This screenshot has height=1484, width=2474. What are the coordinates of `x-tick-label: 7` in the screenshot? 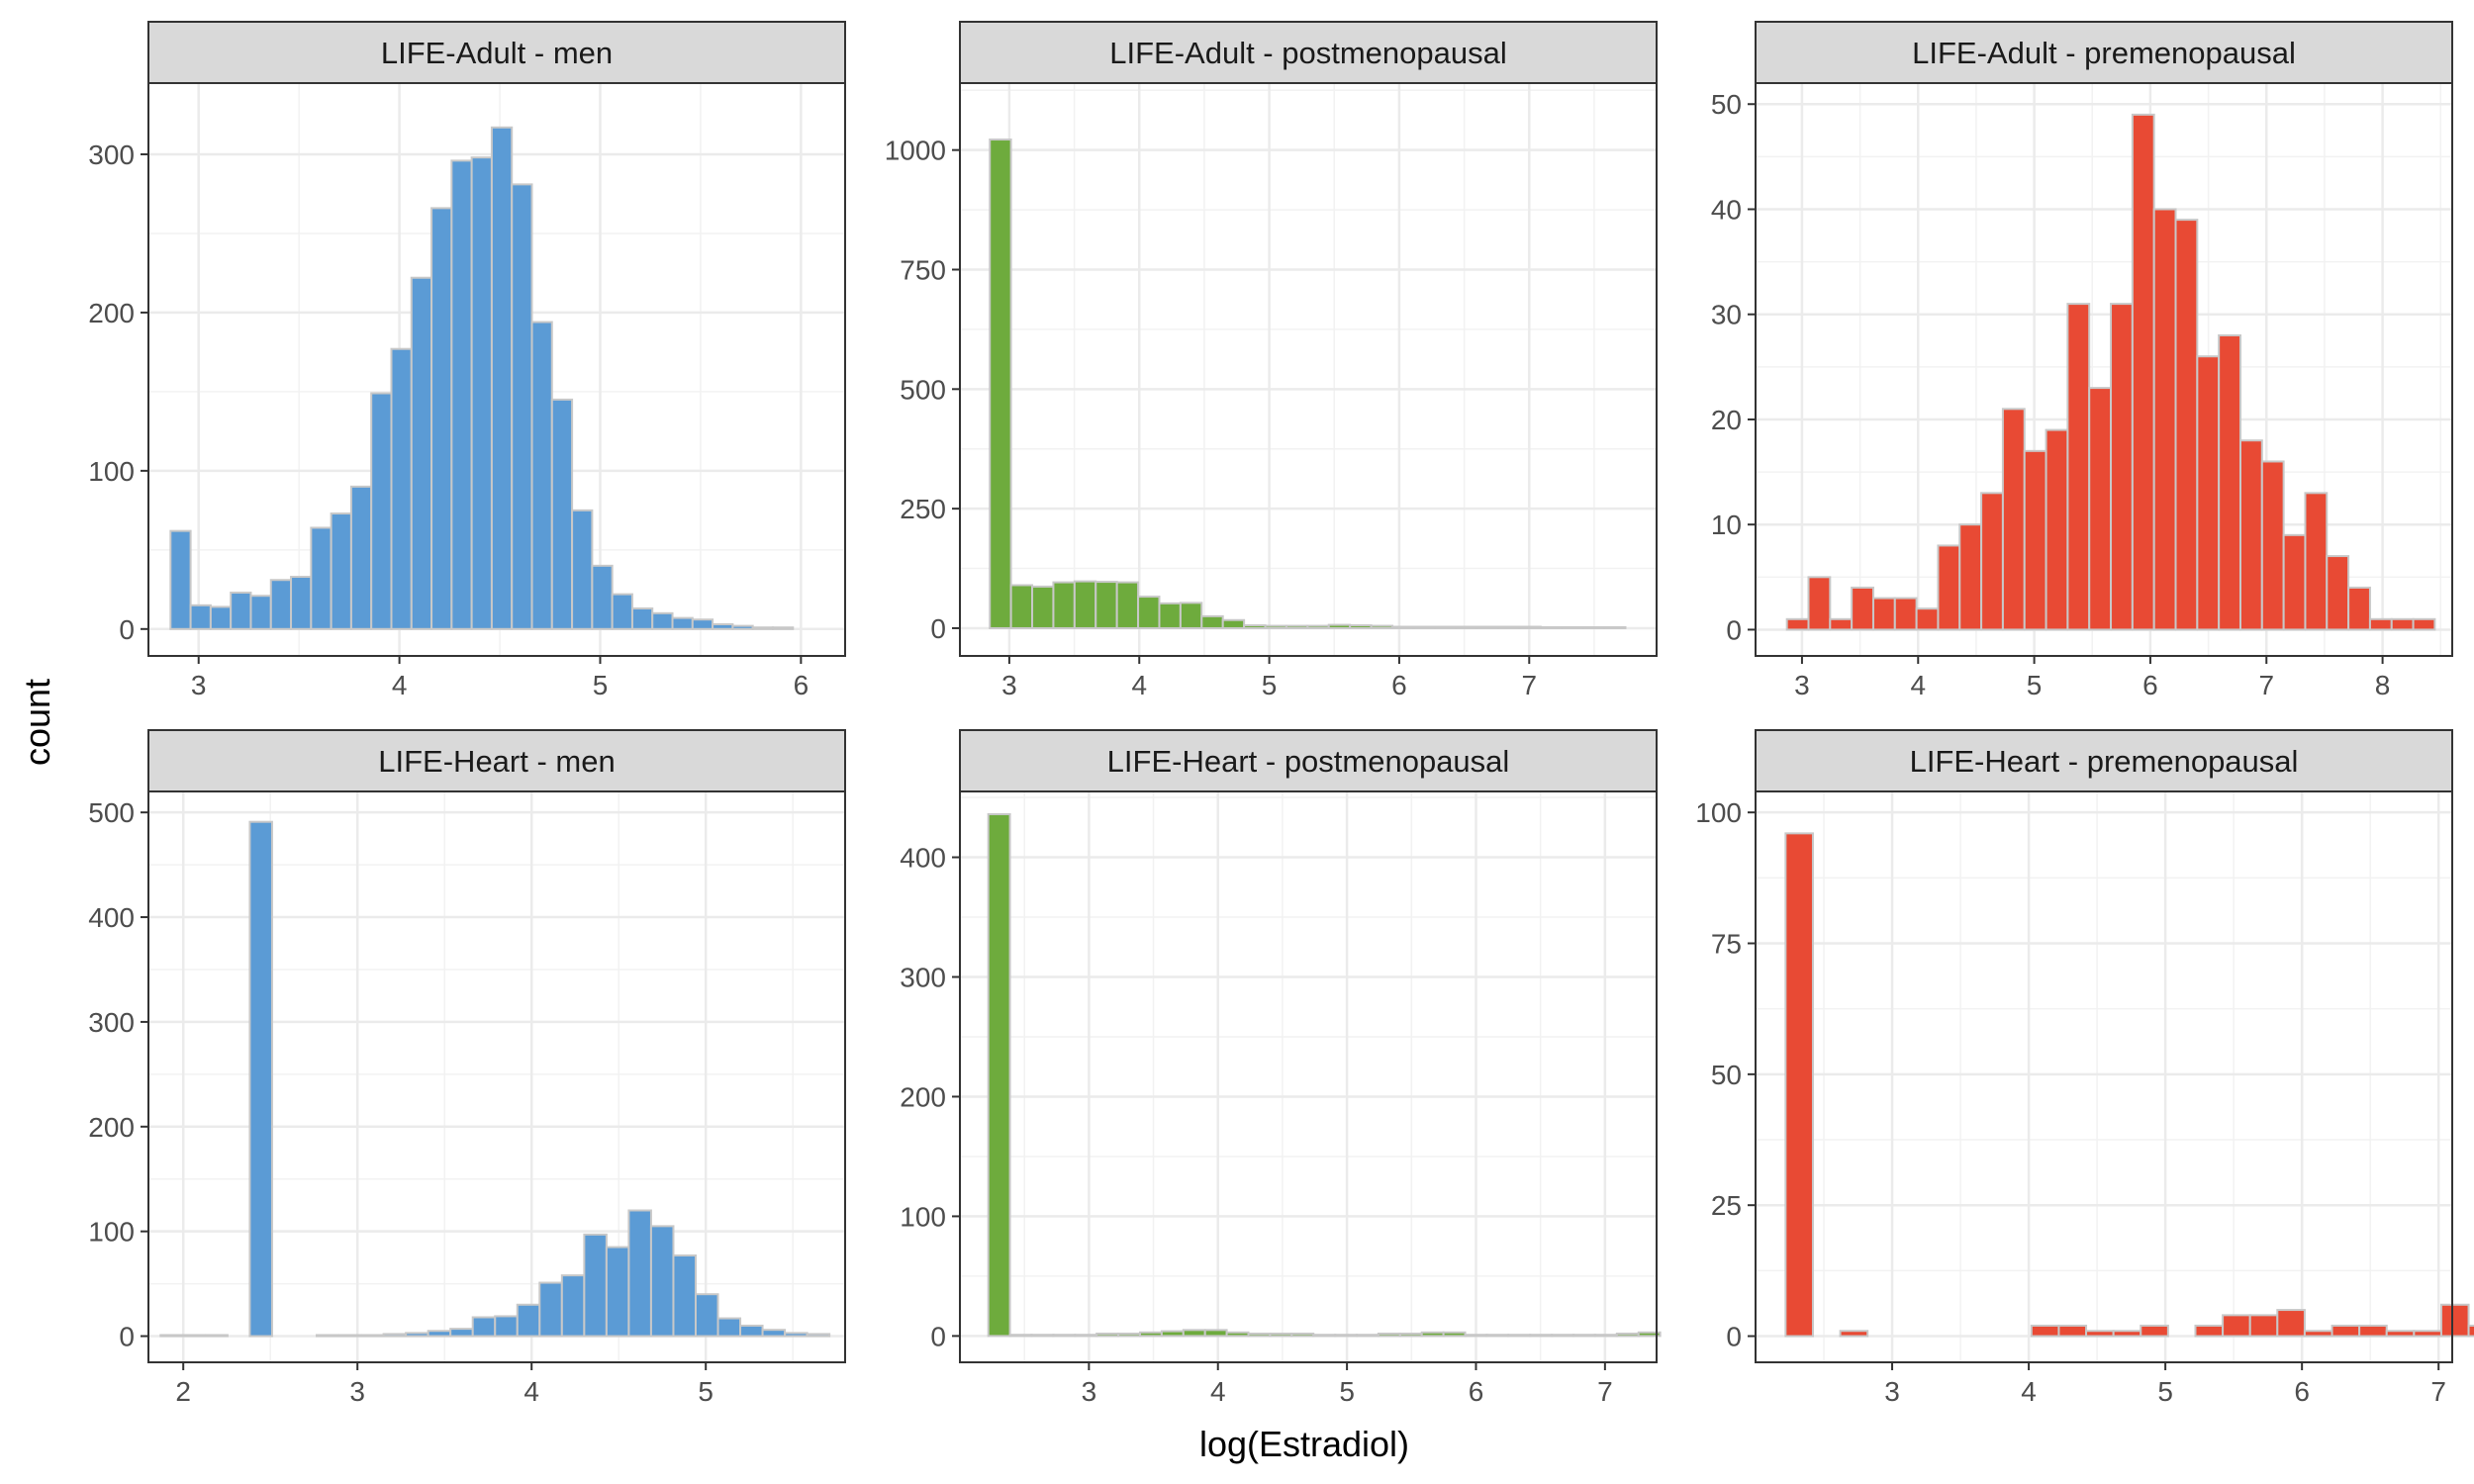 It's located at (1529, 685).